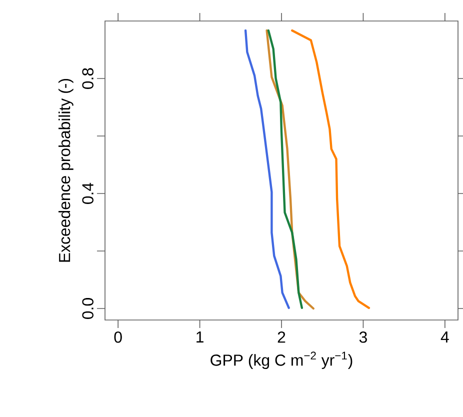 Image resolution: width=463 pixels, height=417 pixels. What do you see at coordinates (282, 337) in the screenshot?
I see `x-tick-label: 2` at bounding box center [282, 337].